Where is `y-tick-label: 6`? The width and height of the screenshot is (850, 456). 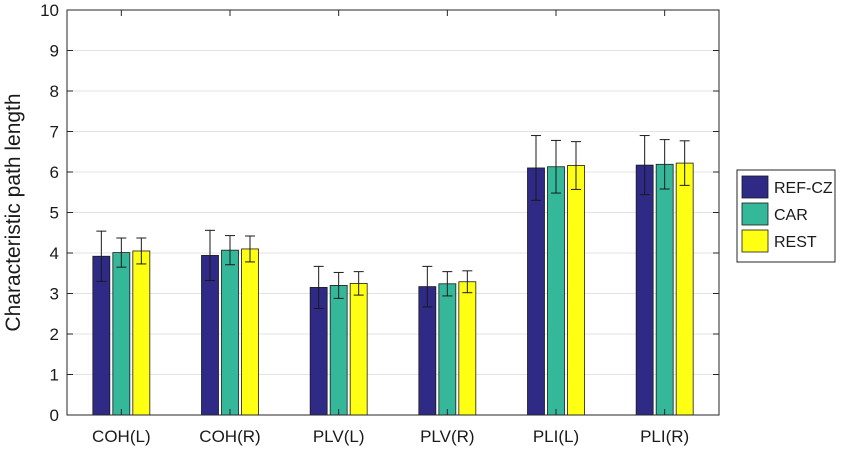
y-tick-label: 6 is located at coordinates (54, 172).